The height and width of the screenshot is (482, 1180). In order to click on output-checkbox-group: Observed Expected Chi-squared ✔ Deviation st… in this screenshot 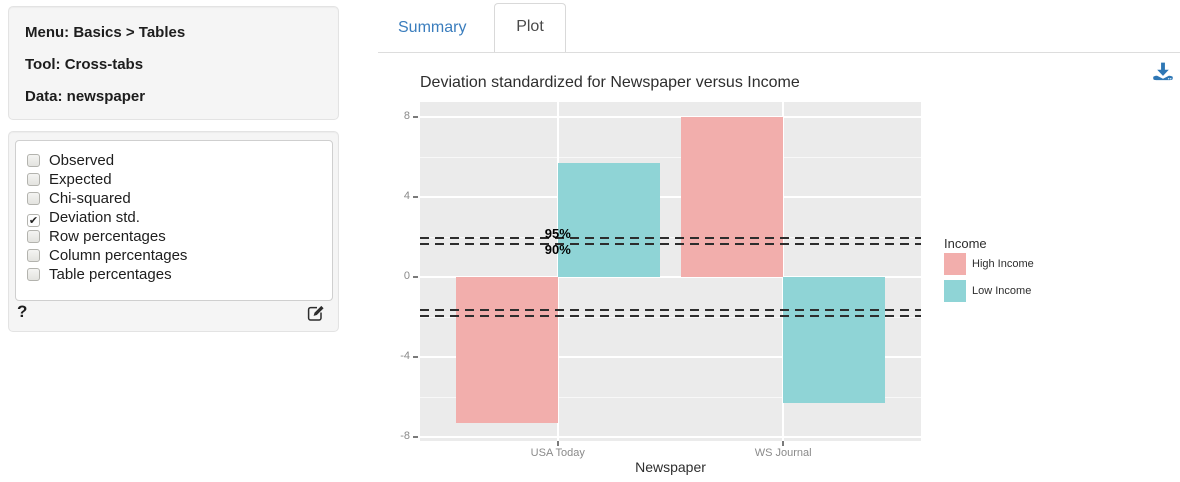, I will do `click(174, 220)`.